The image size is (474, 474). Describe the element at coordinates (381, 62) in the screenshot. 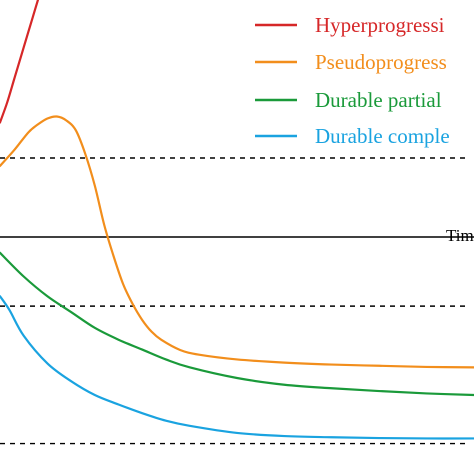

I see `legend-label-1: Pseudoprogress` at that location.